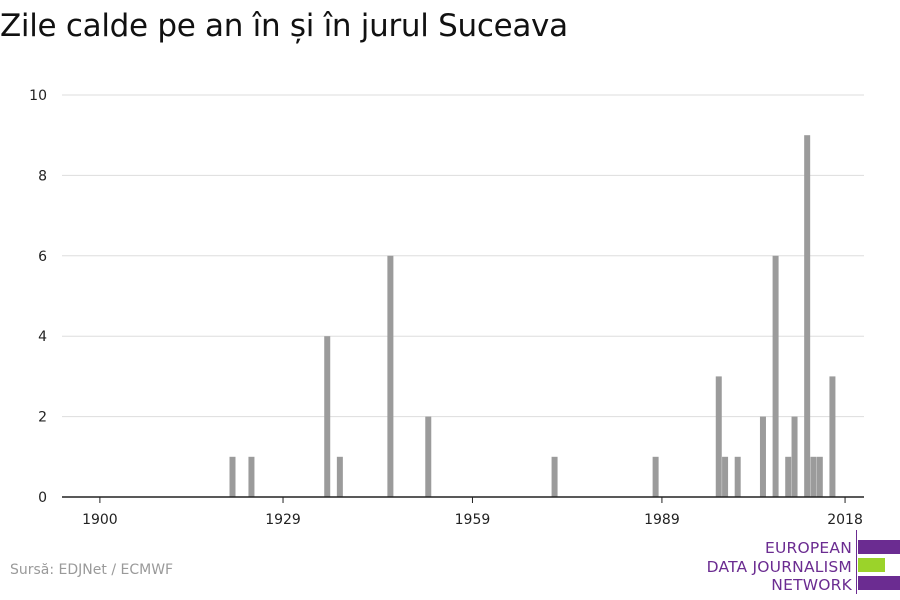 The image size is (900, 600). What do you see at coordinates (794, 456) in the screenshot?
I see `bar-2010` at bounding box center [794, 456].